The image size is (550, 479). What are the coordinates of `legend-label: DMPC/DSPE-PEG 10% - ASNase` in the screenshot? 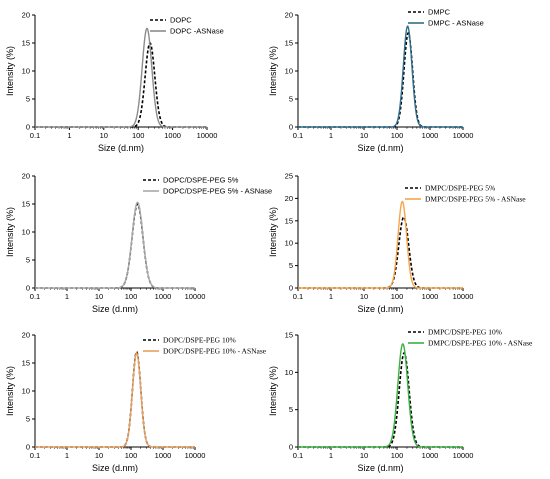 It's located at (480, 343).